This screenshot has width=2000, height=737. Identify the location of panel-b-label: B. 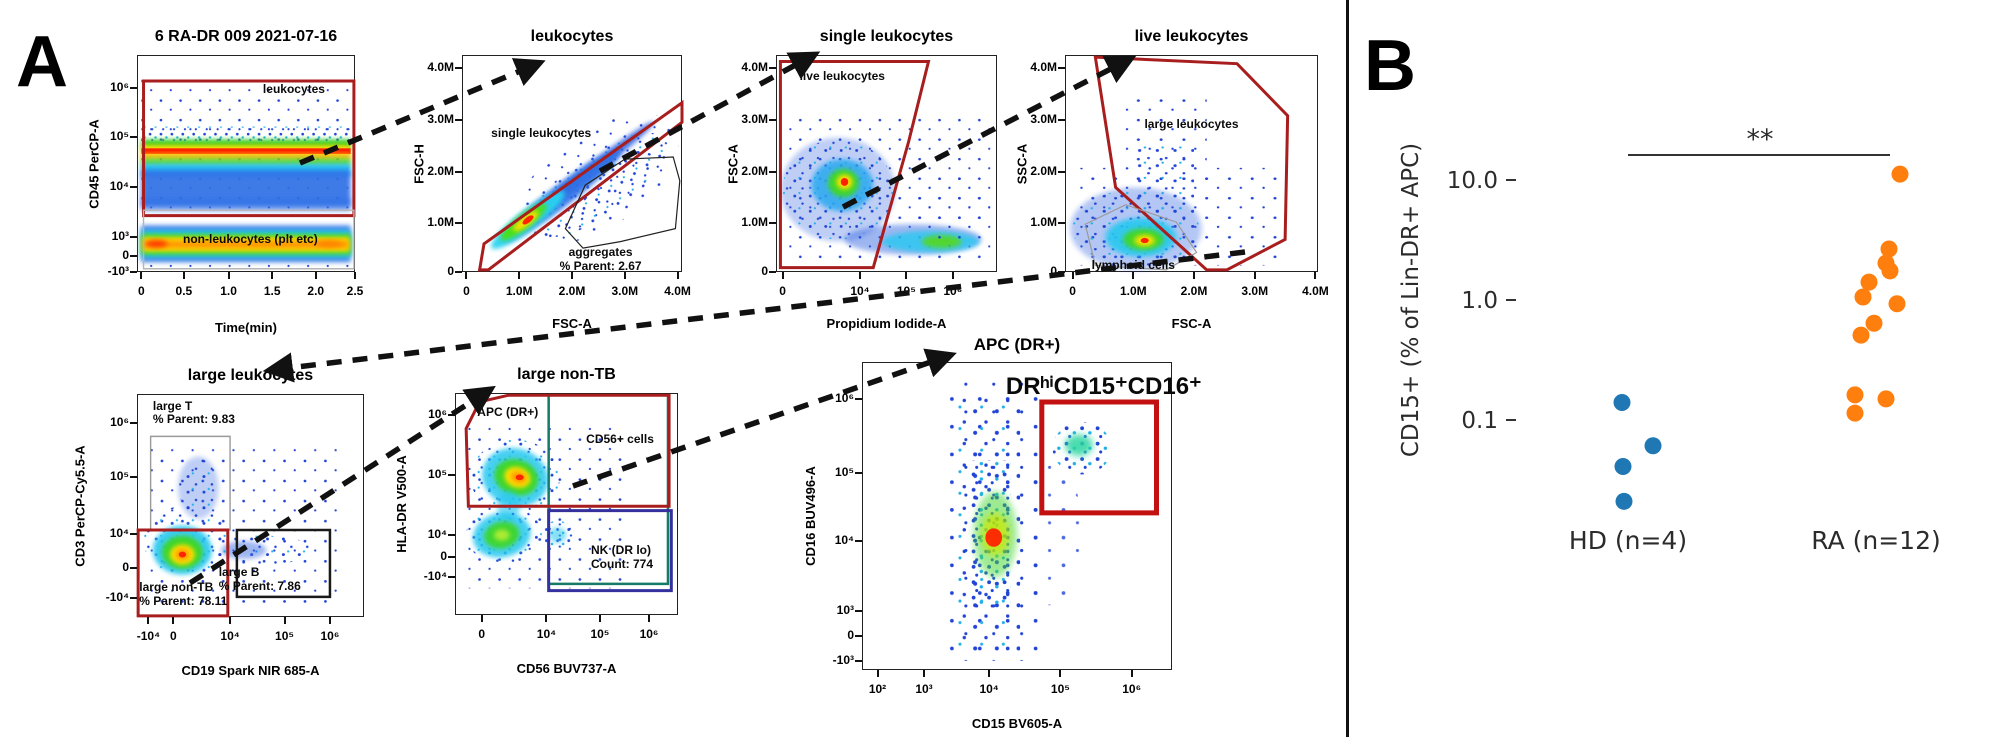
(1390, 66).